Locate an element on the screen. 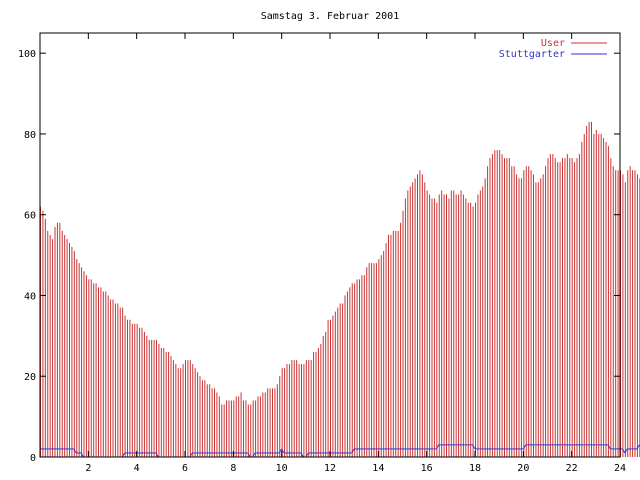 Image resolution: width=640 pixels, height=480 pixels. x-tick-label: 2 is located at coordinates (88, 468).